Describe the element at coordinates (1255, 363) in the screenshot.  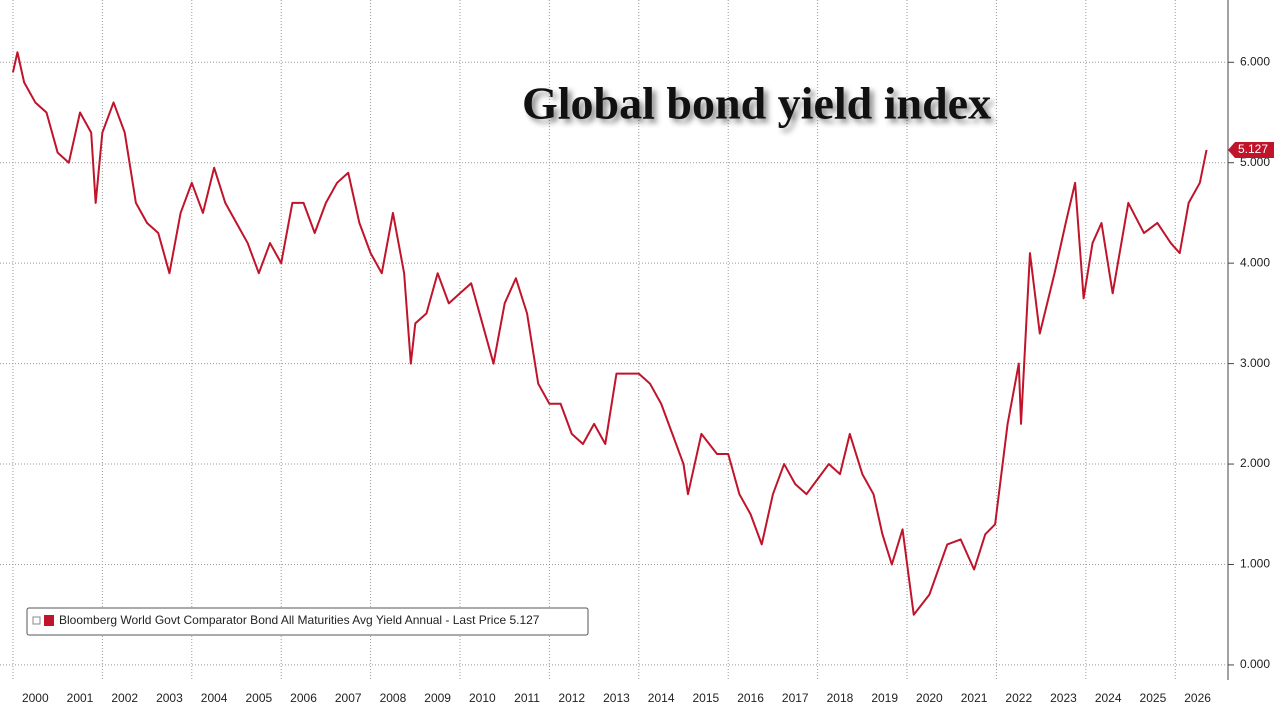
I see `y-tick-label: 3.000` at that location.